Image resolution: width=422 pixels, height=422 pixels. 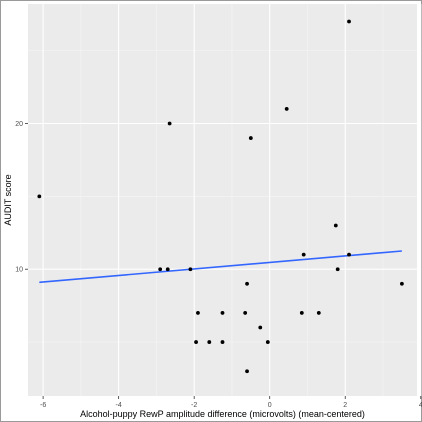 What do you see at coordinates (420, 405) in the screenshot?
I see `x-tick-label: 4` at bounding box center [420, 405].